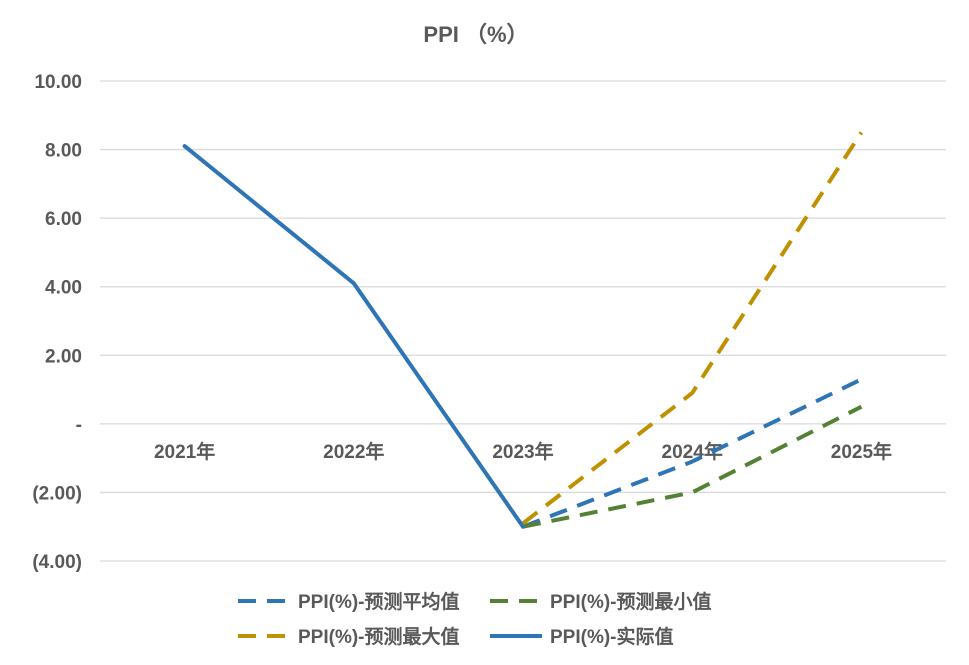 The image size is (969, 665). Describe the element at coordinates (57, 562) in the screenshot. I see `y-tick-label: (4.00)` at that location.